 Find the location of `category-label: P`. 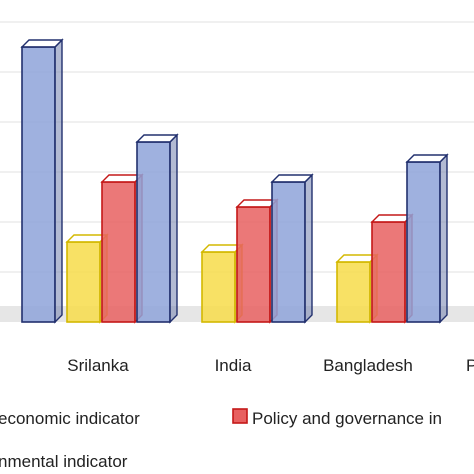

category-label: P is located at coordinates (470, 365).